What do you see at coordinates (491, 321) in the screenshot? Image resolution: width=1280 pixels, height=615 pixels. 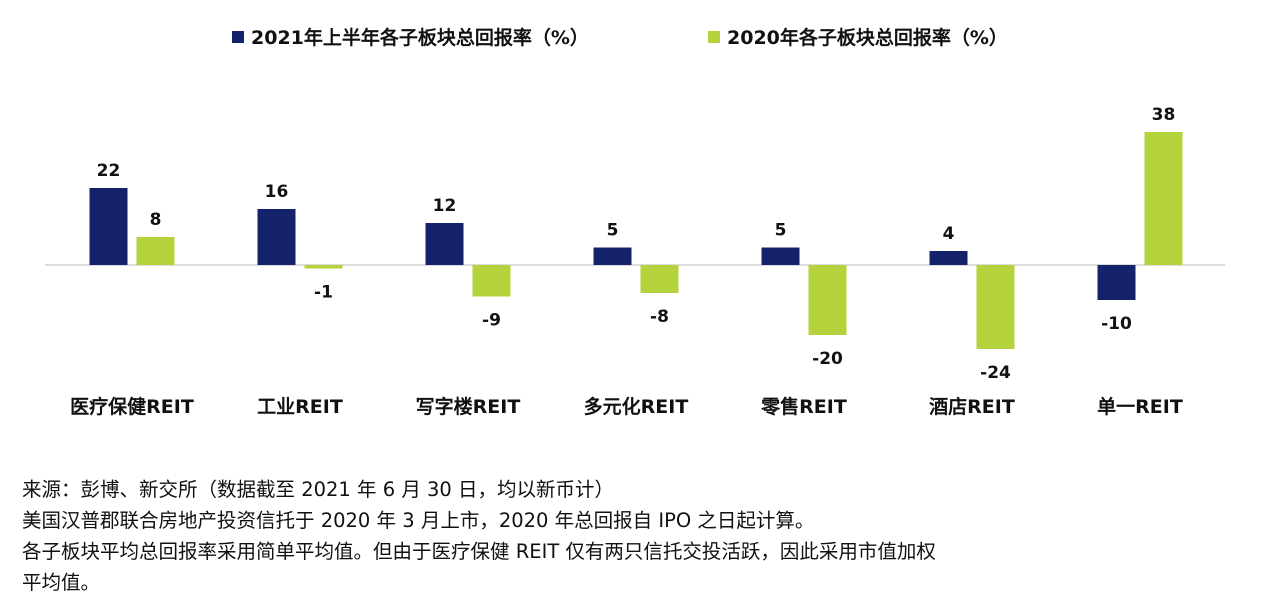 I see `value-label-fy-2020-3: -9` at bounding box center [491, 321].